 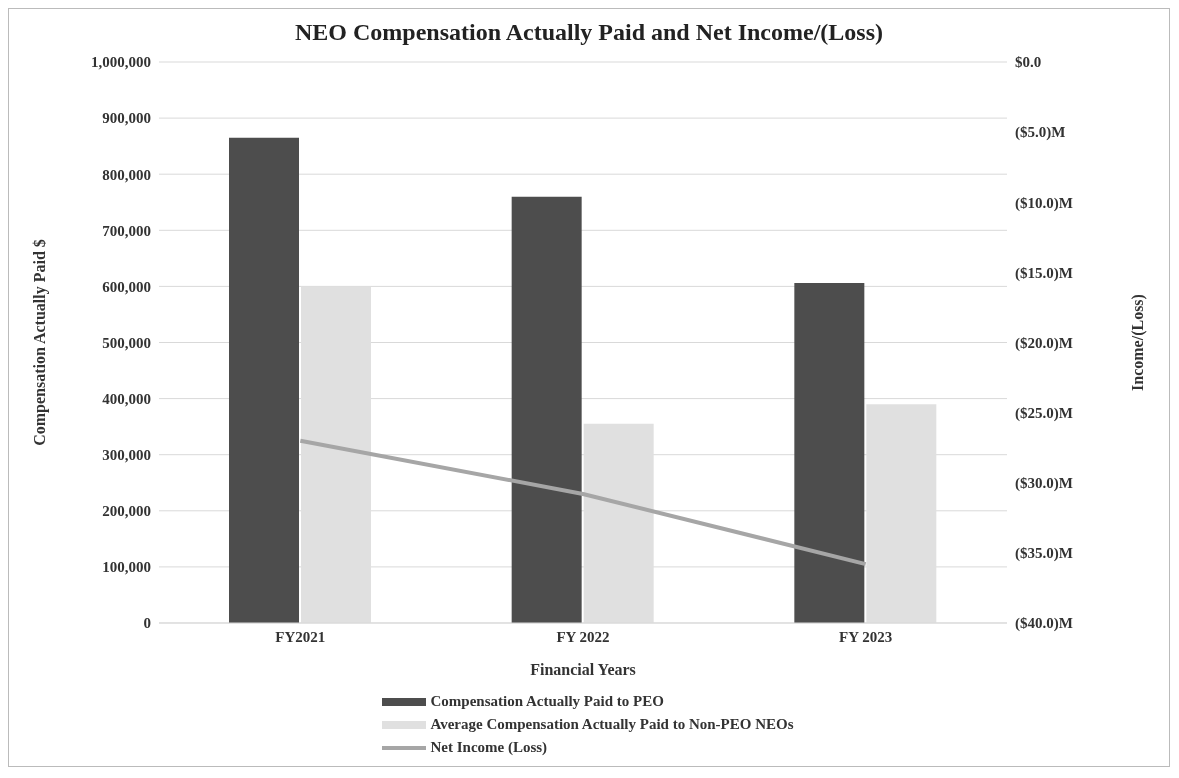 What do you see at coordinates (126, 230) in the screenshot?
I see `y-tick-label: 700,000` at bounding box center [126, 230].